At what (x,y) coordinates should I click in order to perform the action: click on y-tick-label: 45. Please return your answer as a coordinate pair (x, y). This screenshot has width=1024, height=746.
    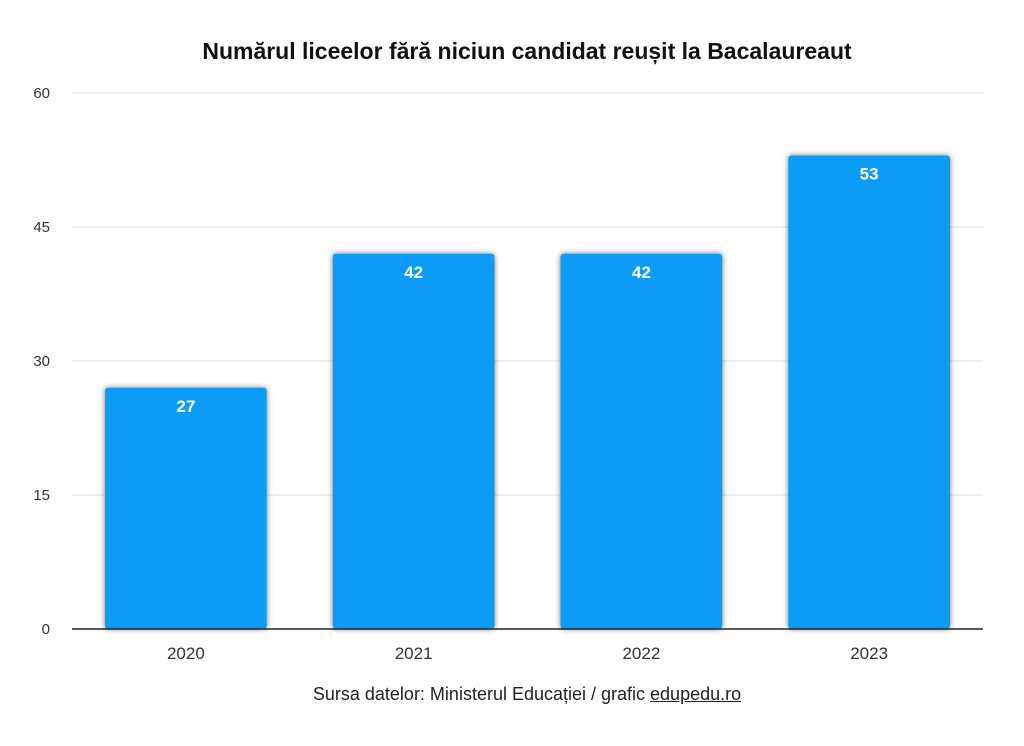
    Looking at the image, I should click on (41, 227).